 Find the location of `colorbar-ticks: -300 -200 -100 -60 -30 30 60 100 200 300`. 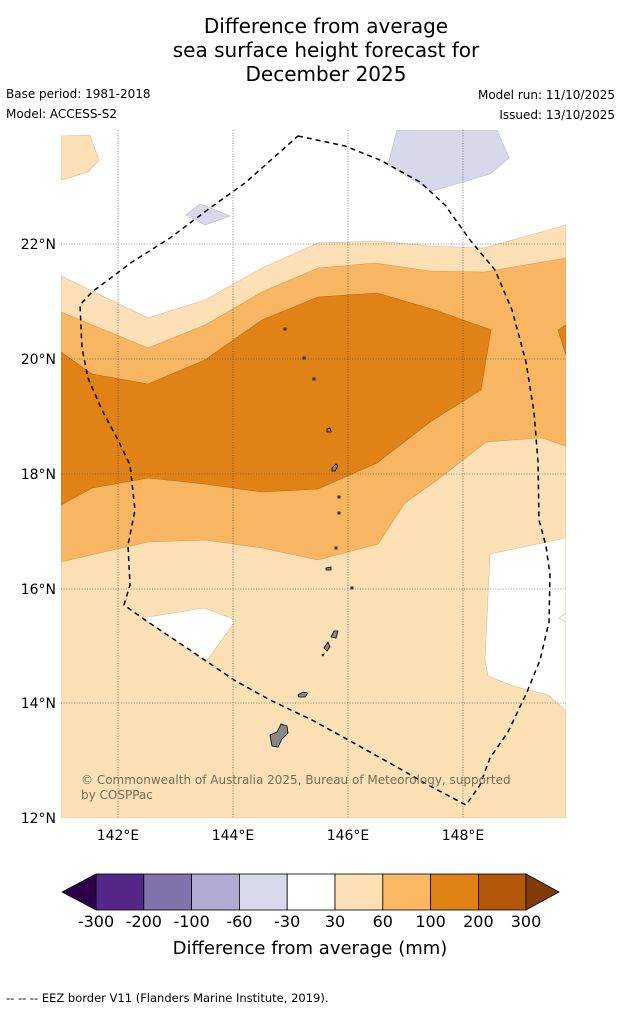

colorbar-ticks: -300 -200 -100 -60 -30 30 60 100 200 300 is located at coordinates (309, 921).